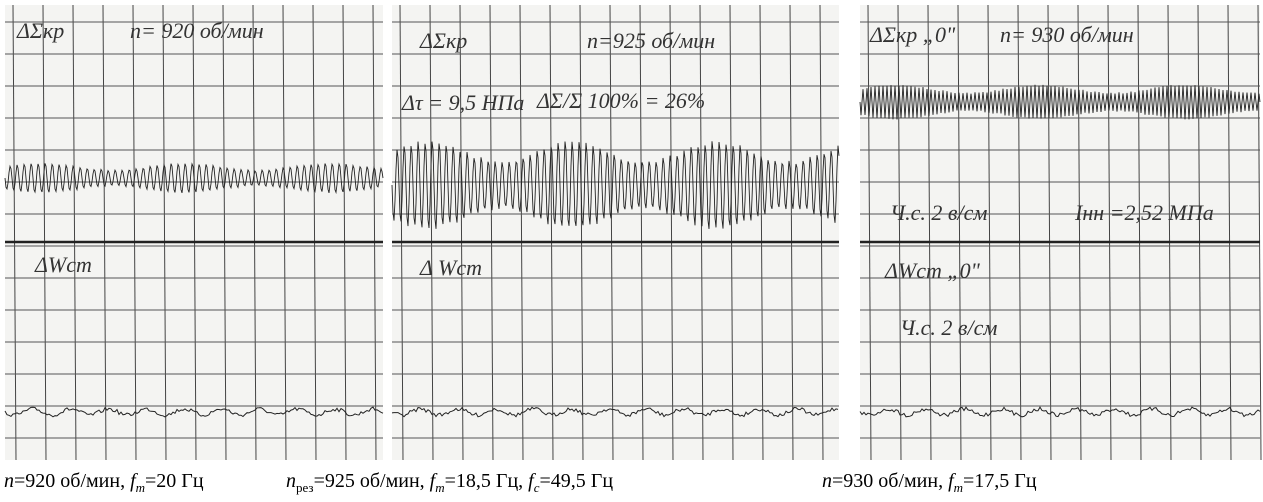  What do you see at coordinates (63, 264) in the screenshot?
I see `handwritten-label: ΔWст` at bounding box center [63, 264].